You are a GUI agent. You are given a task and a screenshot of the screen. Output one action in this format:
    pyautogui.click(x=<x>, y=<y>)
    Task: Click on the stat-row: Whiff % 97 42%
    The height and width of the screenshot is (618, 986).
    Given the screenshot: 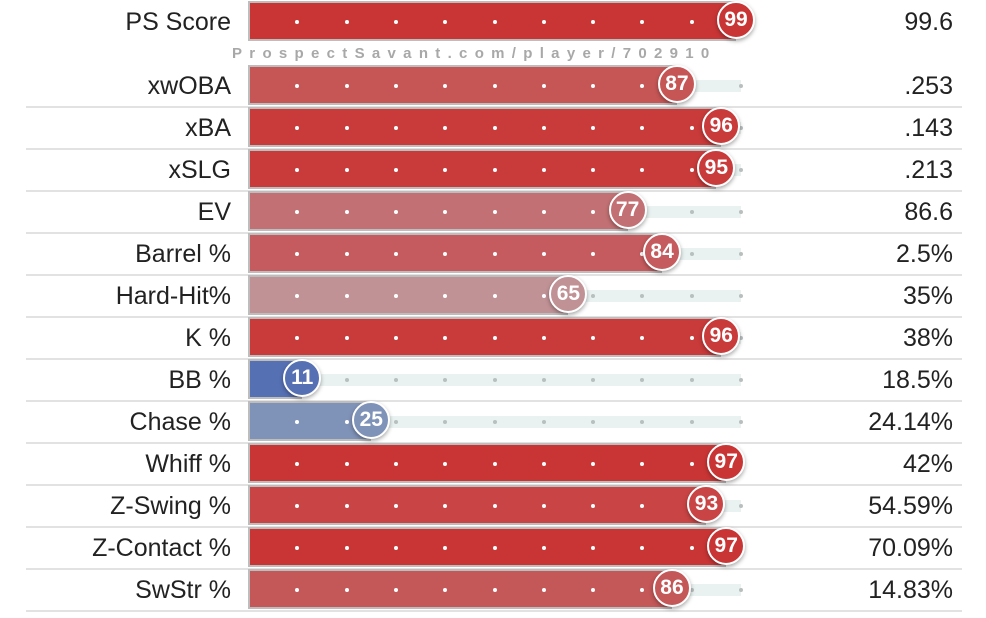 What is the action you would take?
    pyautogui.click(x=493, y=464)
    